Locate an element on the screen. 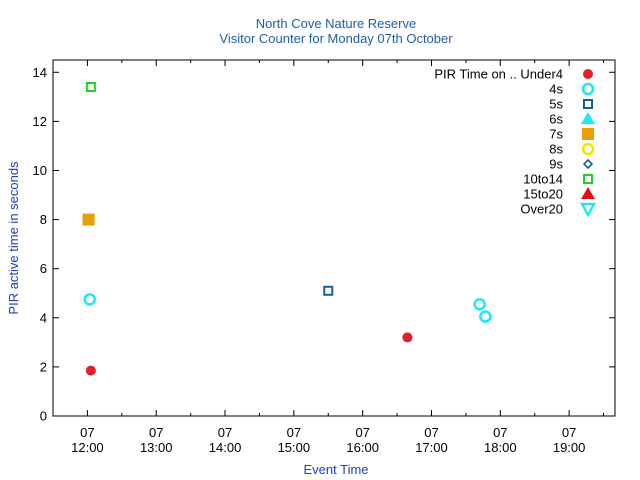 This screenshot has height=480, width=640. data-point-5s is located at coordinates (328, 290).